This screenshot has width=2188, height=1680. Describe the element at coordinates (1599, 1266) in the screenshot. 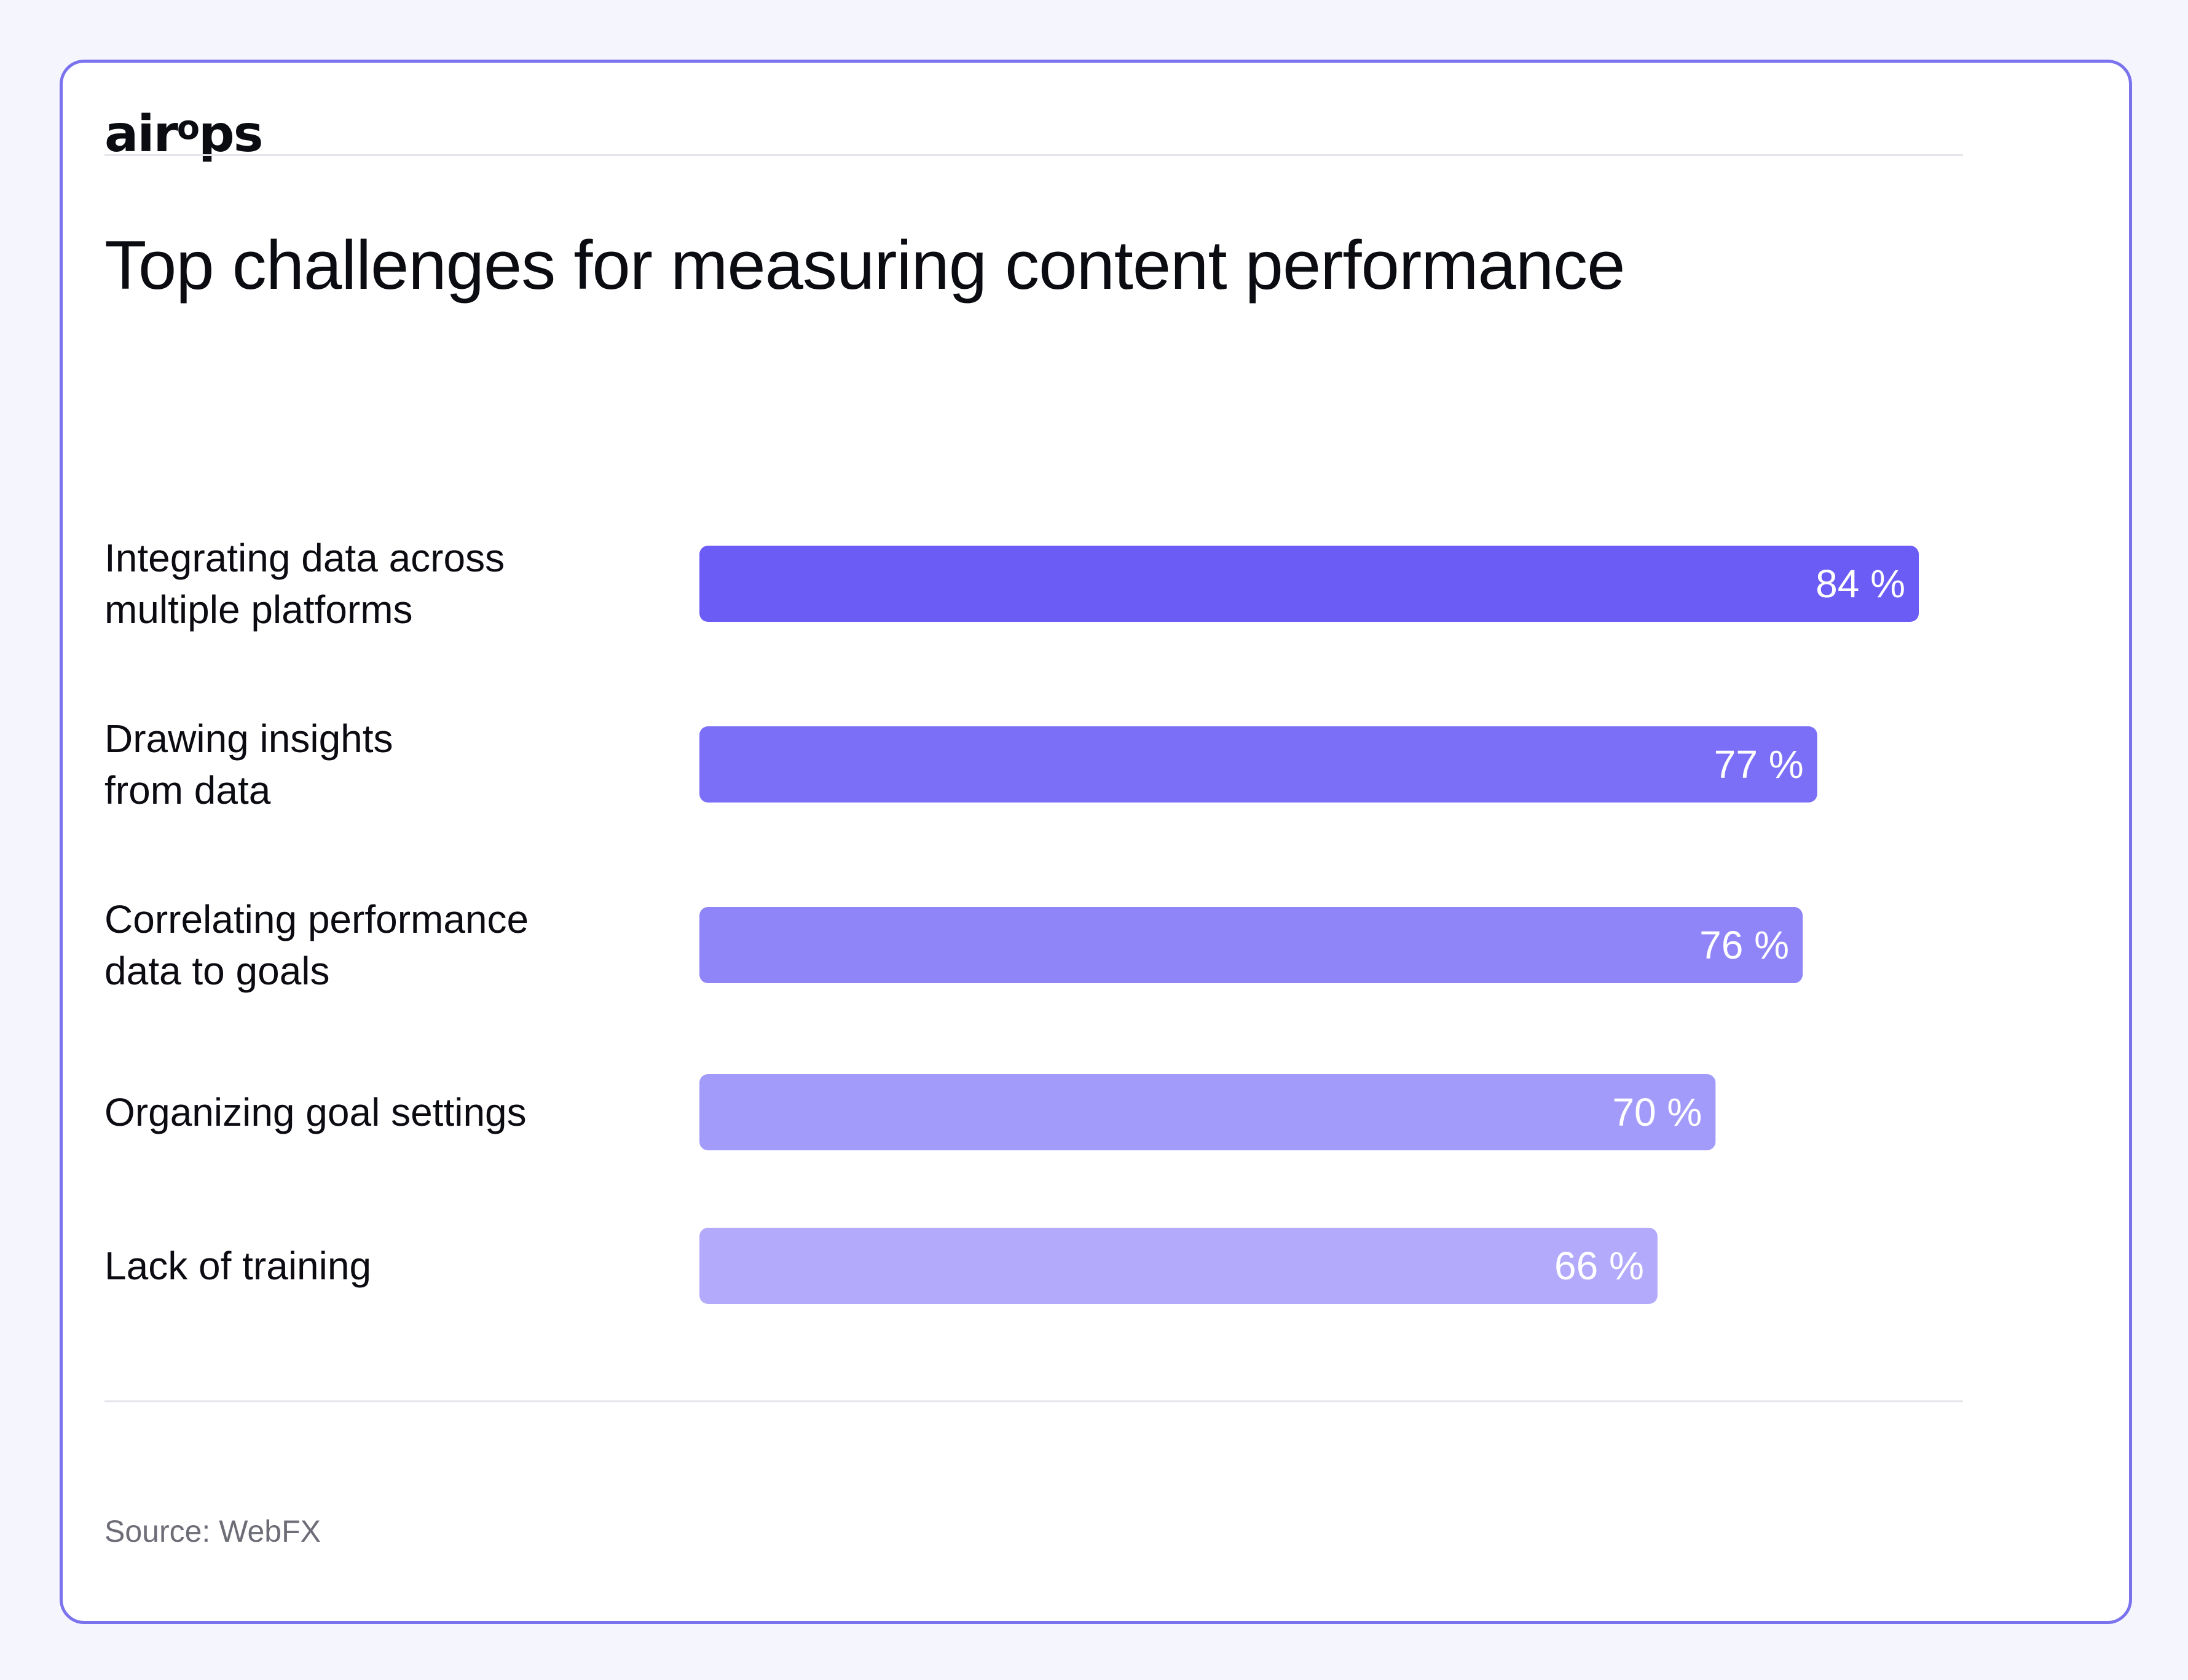

I see `bar-value-label-5: 66 %` at that location.